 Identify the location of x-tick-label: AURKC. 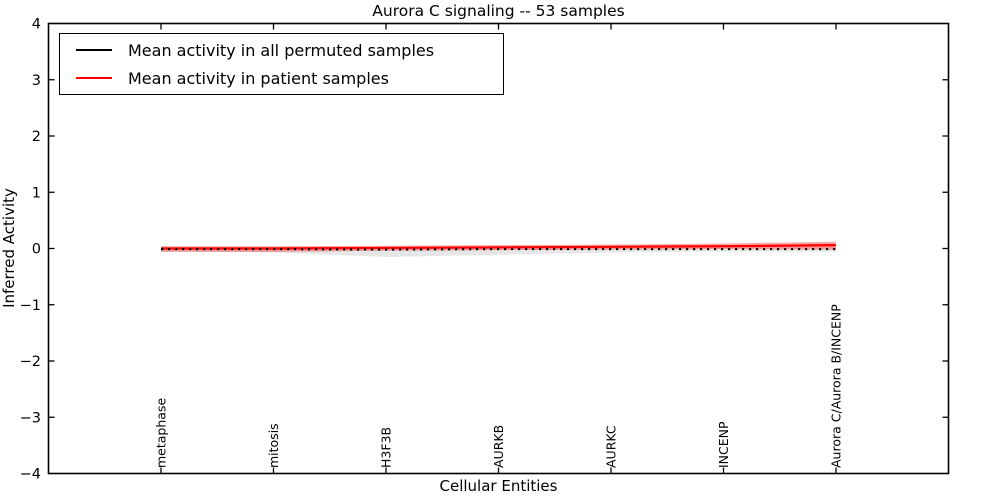
(611, 446).